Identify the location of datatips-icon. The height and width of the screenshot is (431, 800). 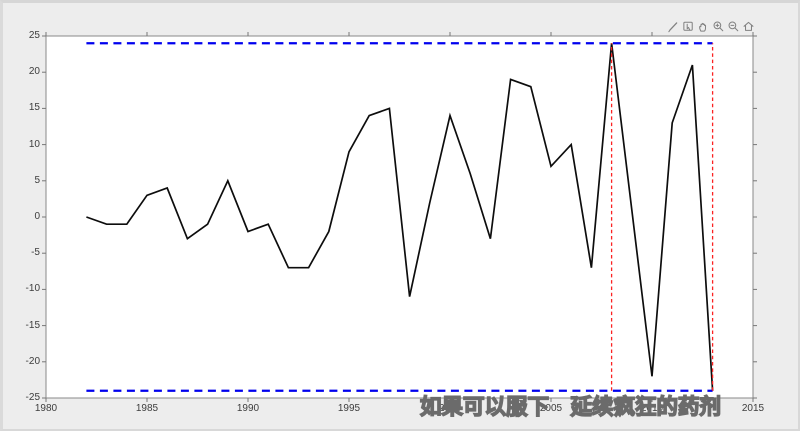
(688, 26).